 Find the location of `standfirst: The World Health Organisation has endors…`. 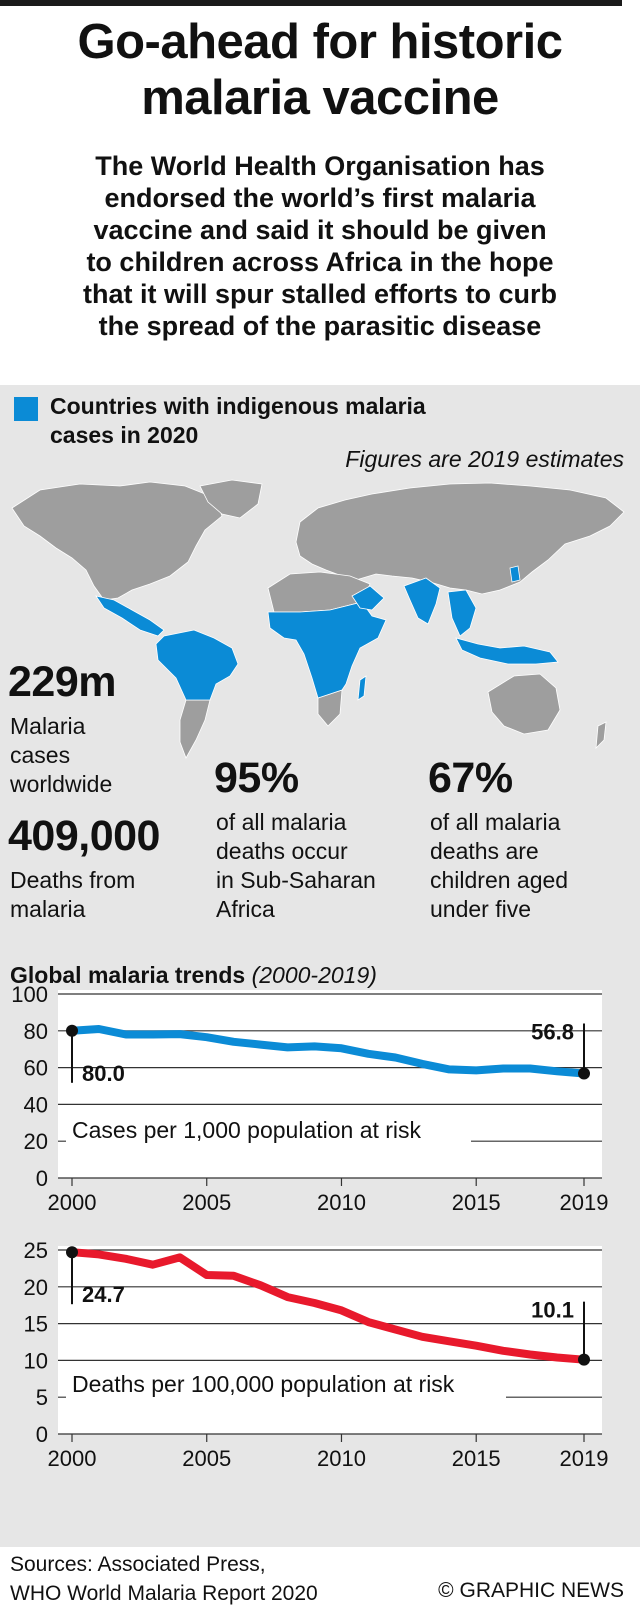

standfirst: The World Health Organisation has endors… is located at coordinates (320, 246).